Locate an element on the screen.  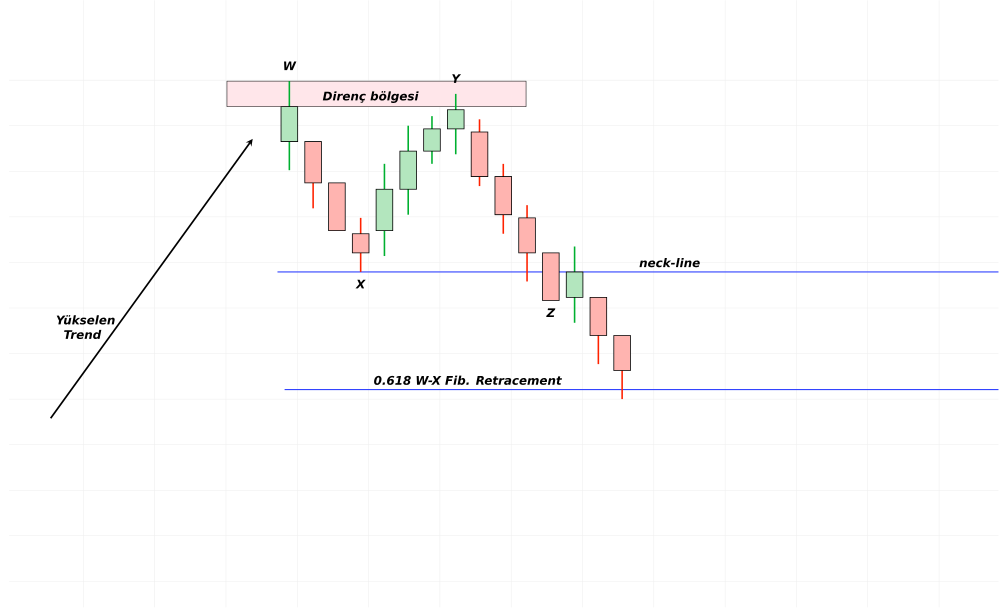
annotation: Y is located at coordinates (457, 78).